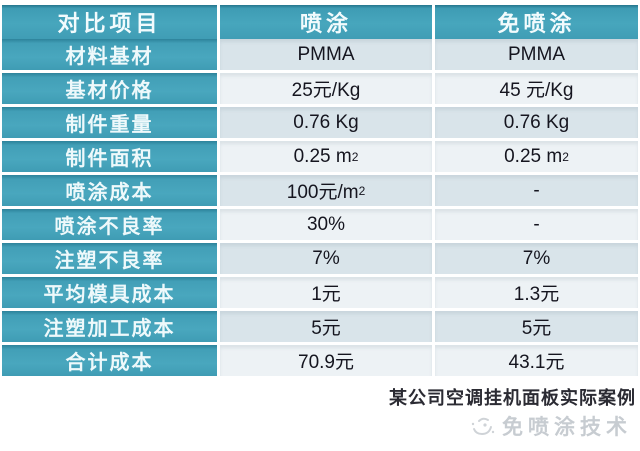  I want to click on header-spray-free: 免喷涂, so click(536, 22).